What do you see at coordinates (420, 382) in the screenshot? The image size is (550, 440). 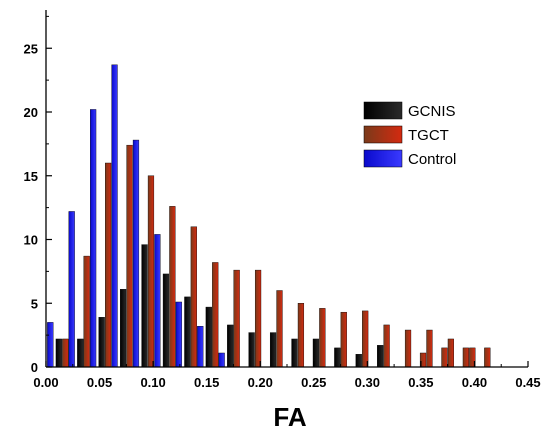 I see `x-tick-label-7: 0.35` at bounding box center [420, 382].